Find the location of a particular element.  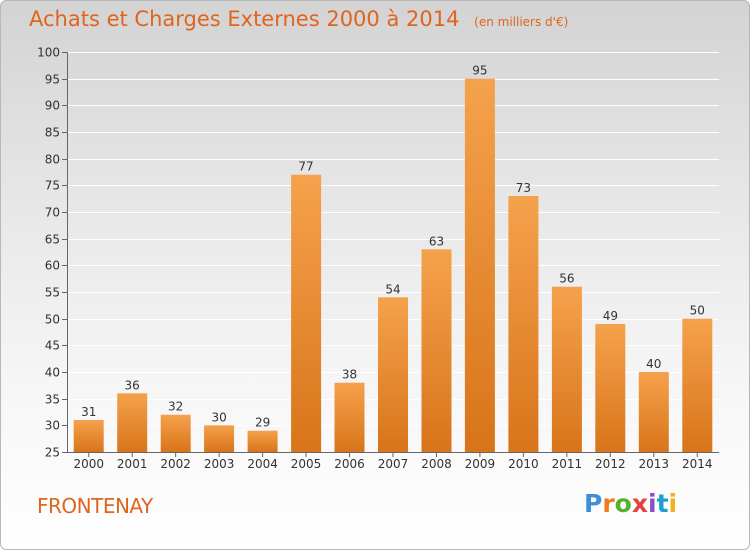

data-label-2002: 32 is located at coordinates (175, 407).